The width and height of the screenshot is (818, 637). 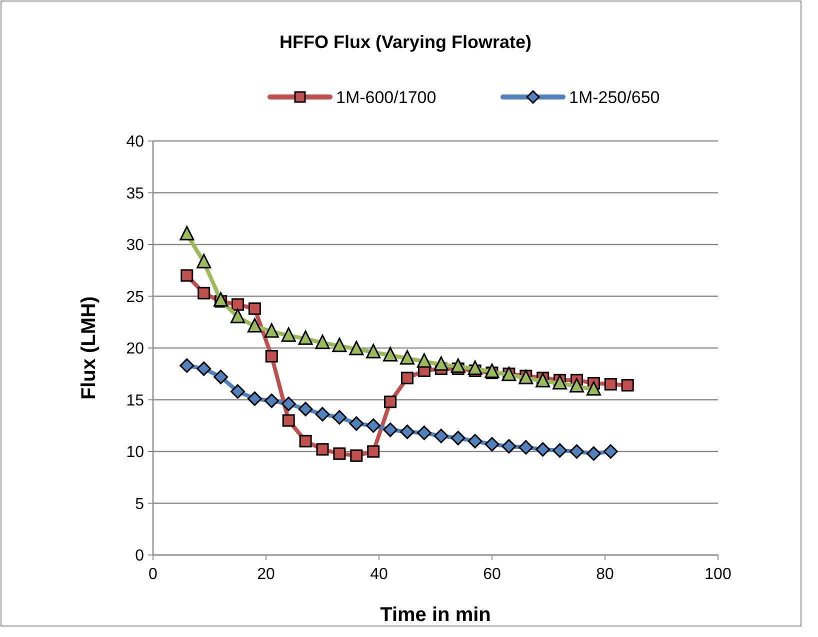 I want to click on x-axis-title: Time in min, so click(x=435, y=615).